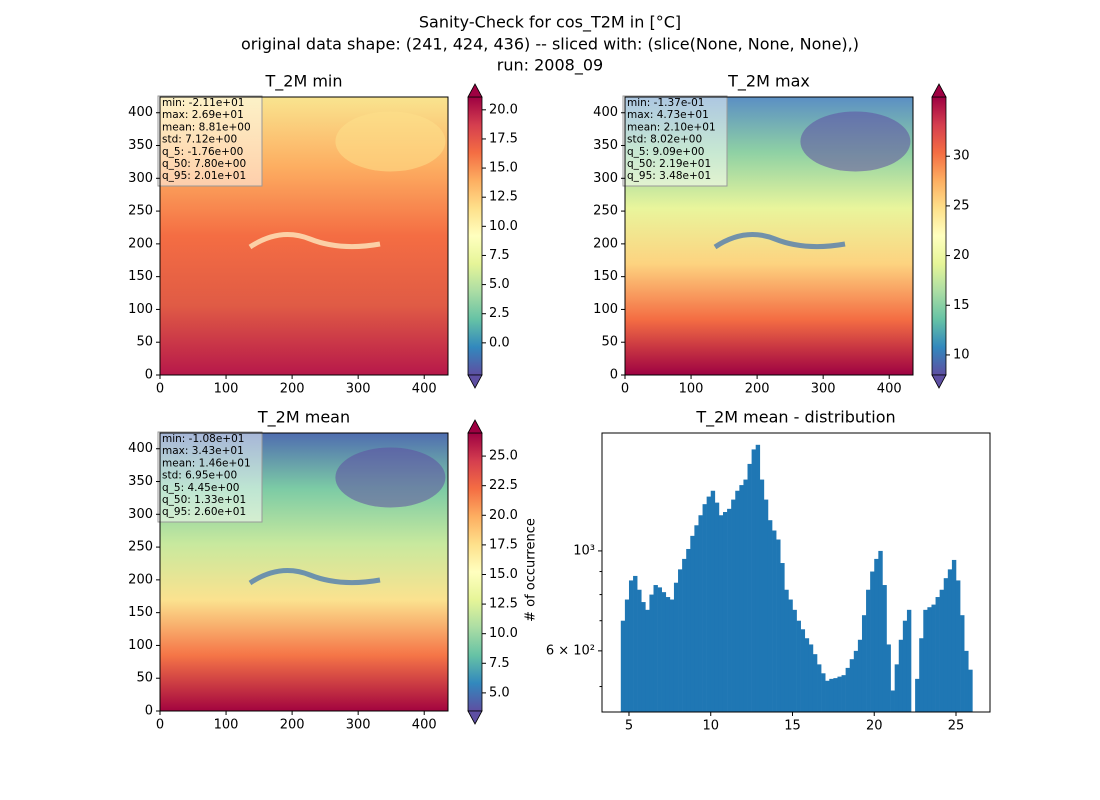 Image resolution: width=1100 pixels, height=800 pixels. Describe the element at coordinates (570, 650) in the screenshot. I see `y-tick-label: 6 × 10²` at that location.